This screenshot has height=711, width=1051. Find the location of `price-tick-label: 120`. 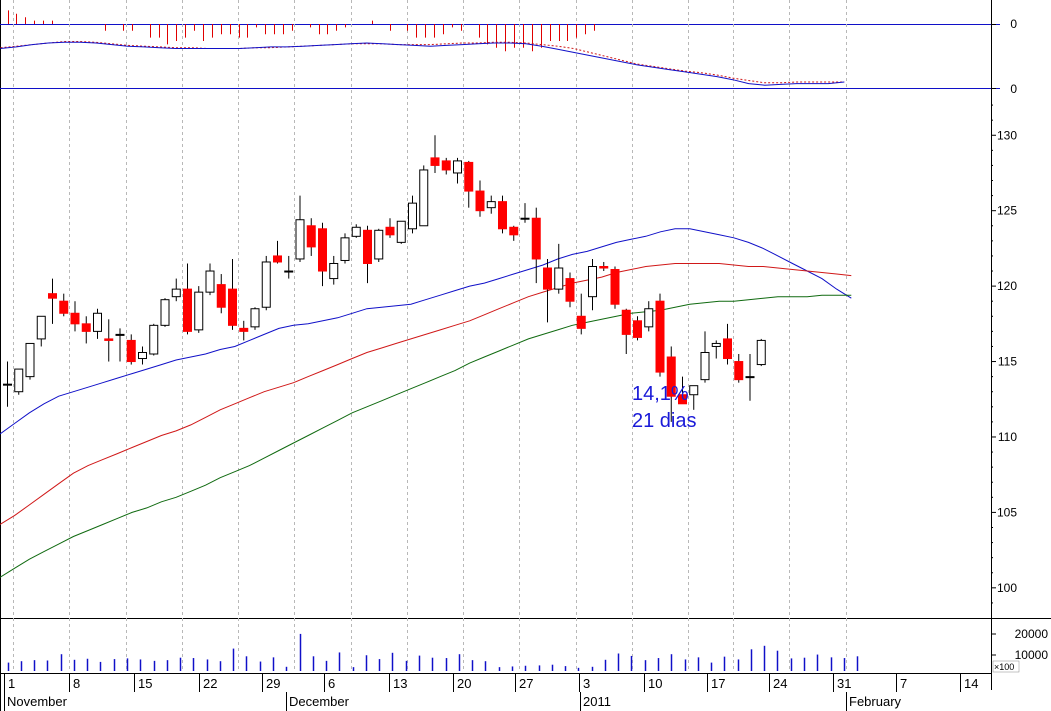

price-tick-label: 120 is located at coordinates (1007, 286).